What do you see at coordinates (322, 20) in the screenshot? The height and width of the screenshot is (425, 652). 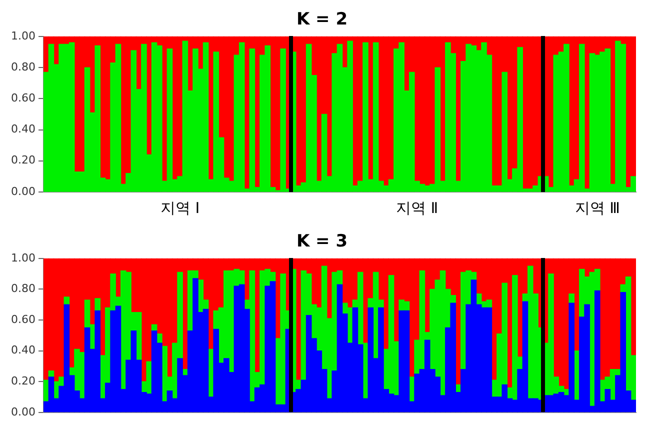 I see `chart-title: K = 2` at bounding box center [322, 20].